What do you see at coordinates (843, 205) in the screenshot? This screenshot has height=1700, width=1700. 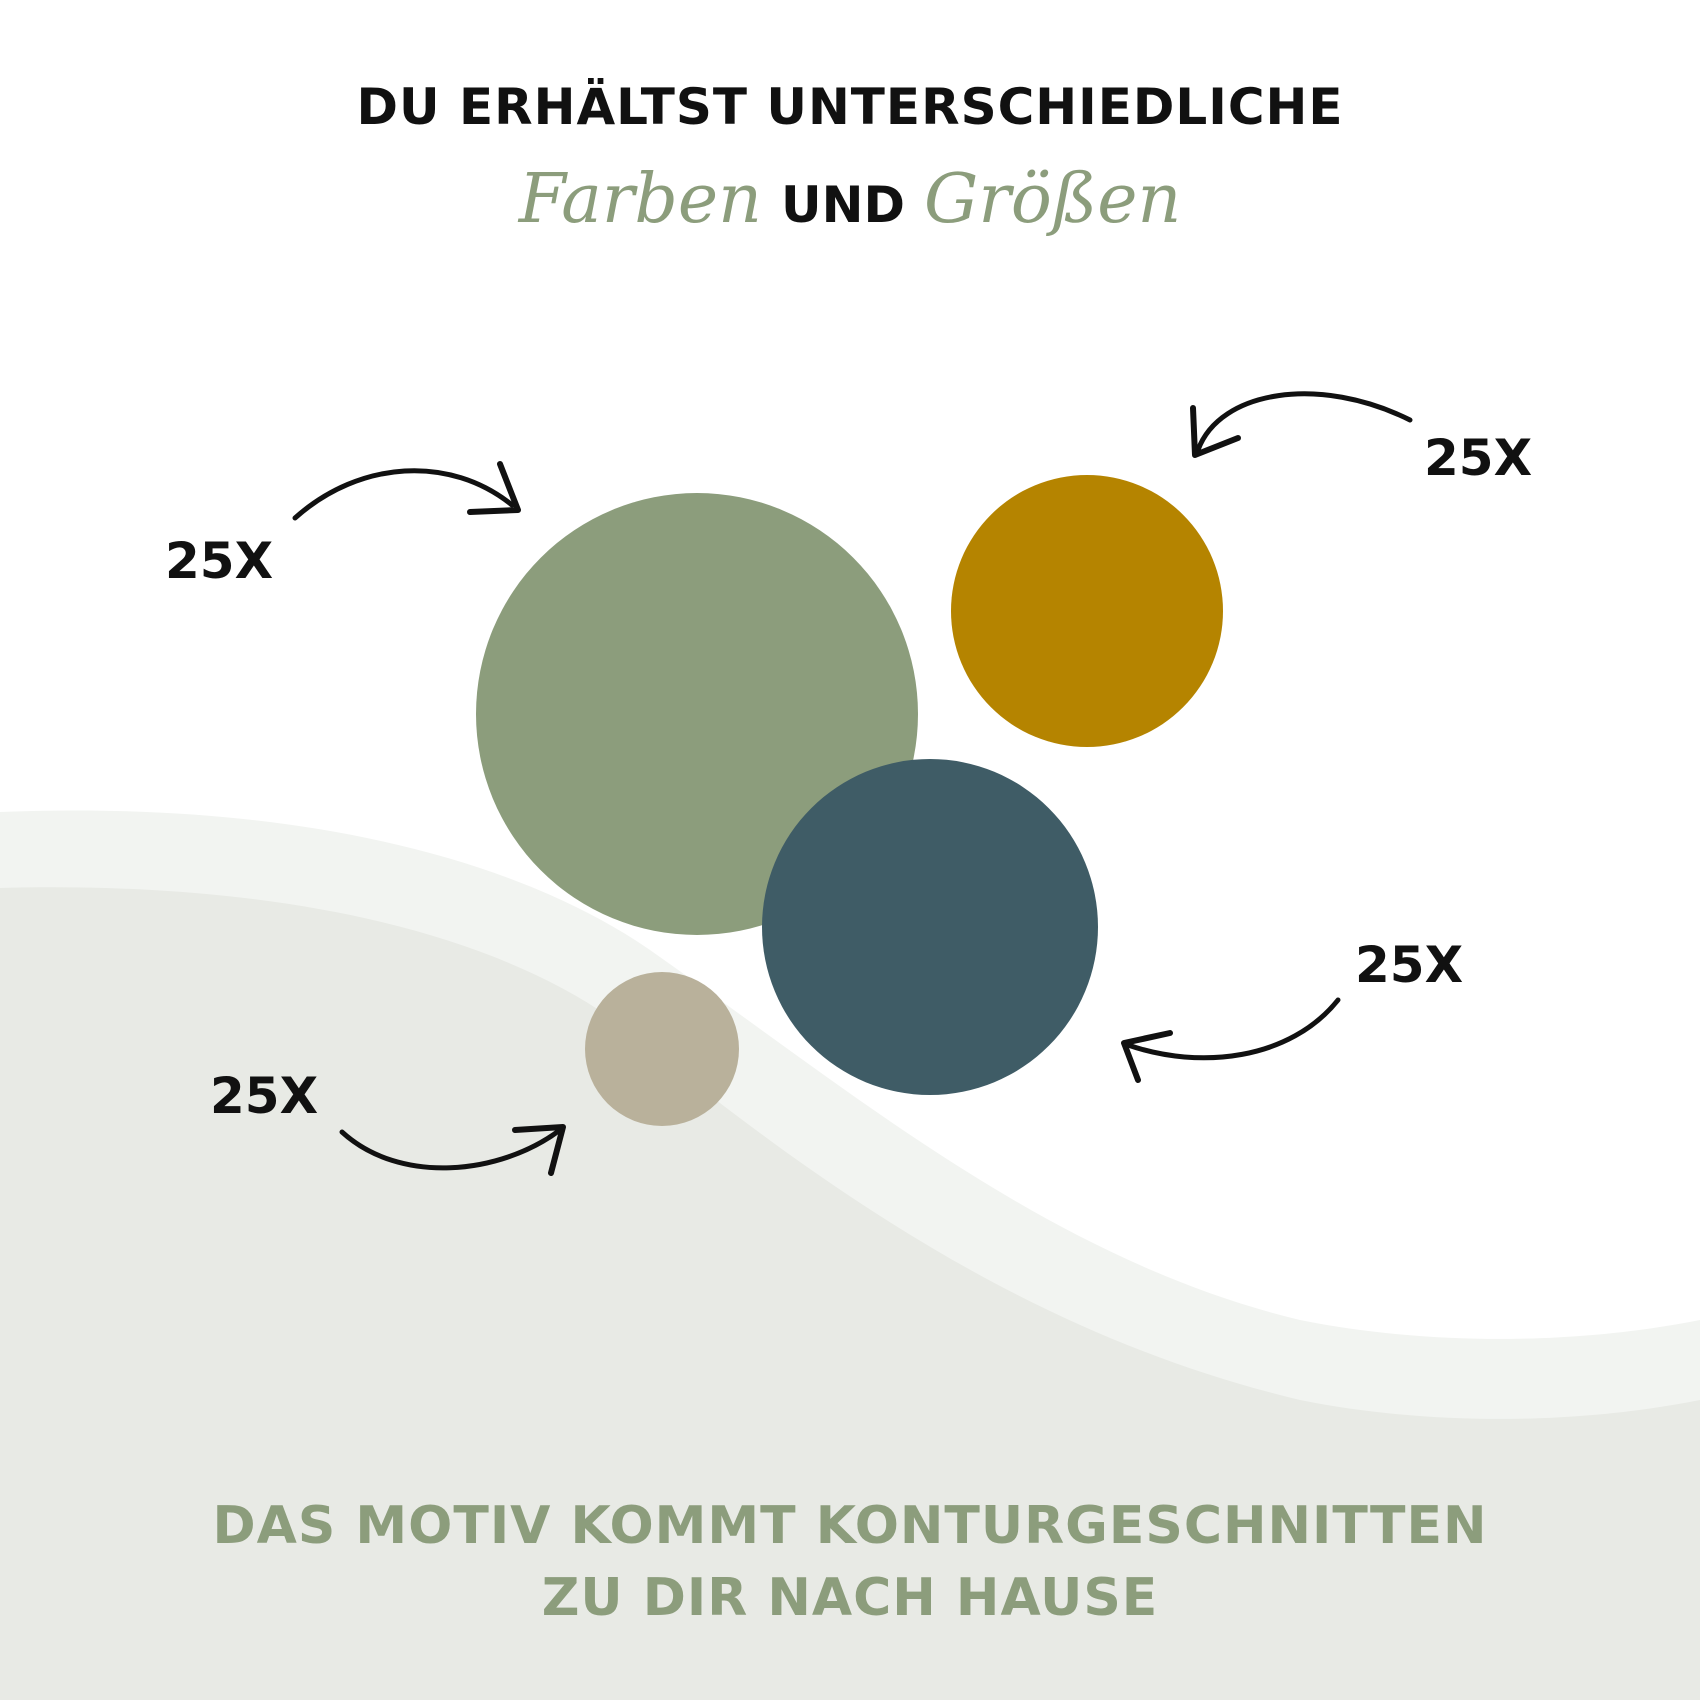 I see `heading-word-und: UND` at bounding box center [843, 205].